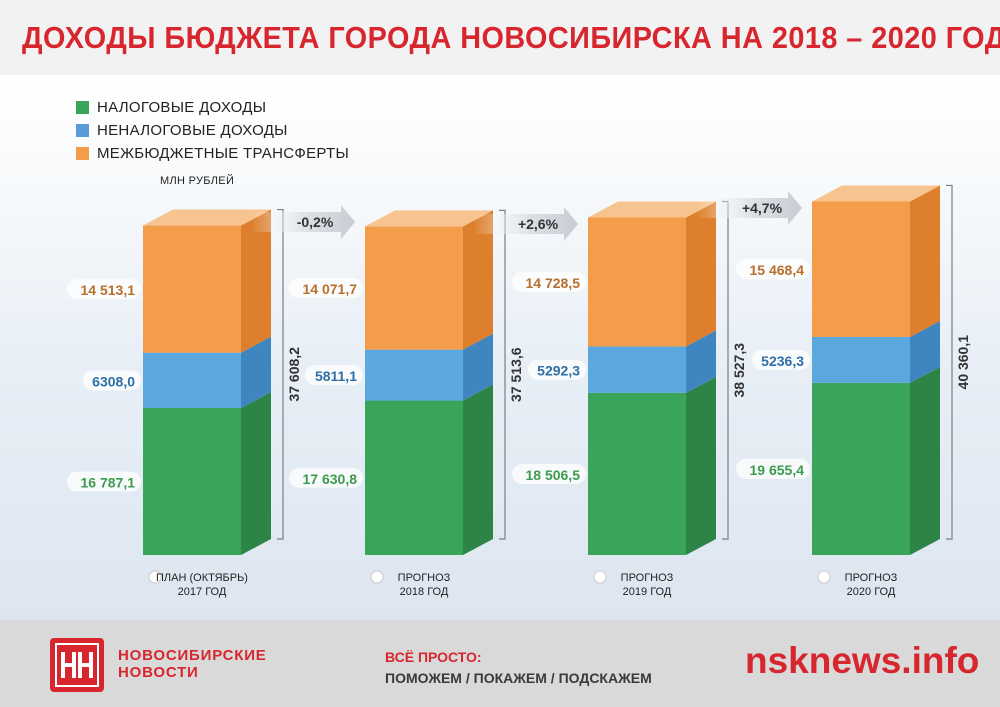 The image size is (1000, 707). What do you see at coordinates (192, 655) in the screenshot?
I see `brand-line1: НОВОСИБИРСКИЕ` at bounding box center [192, 655].